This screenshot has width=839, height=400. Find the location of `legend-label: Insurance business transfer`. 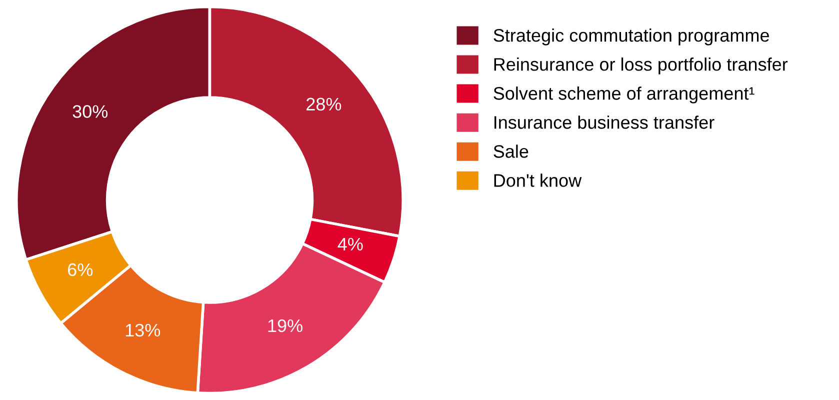

legend-label: Insurance business transfer is located at coordinates (604, 122).